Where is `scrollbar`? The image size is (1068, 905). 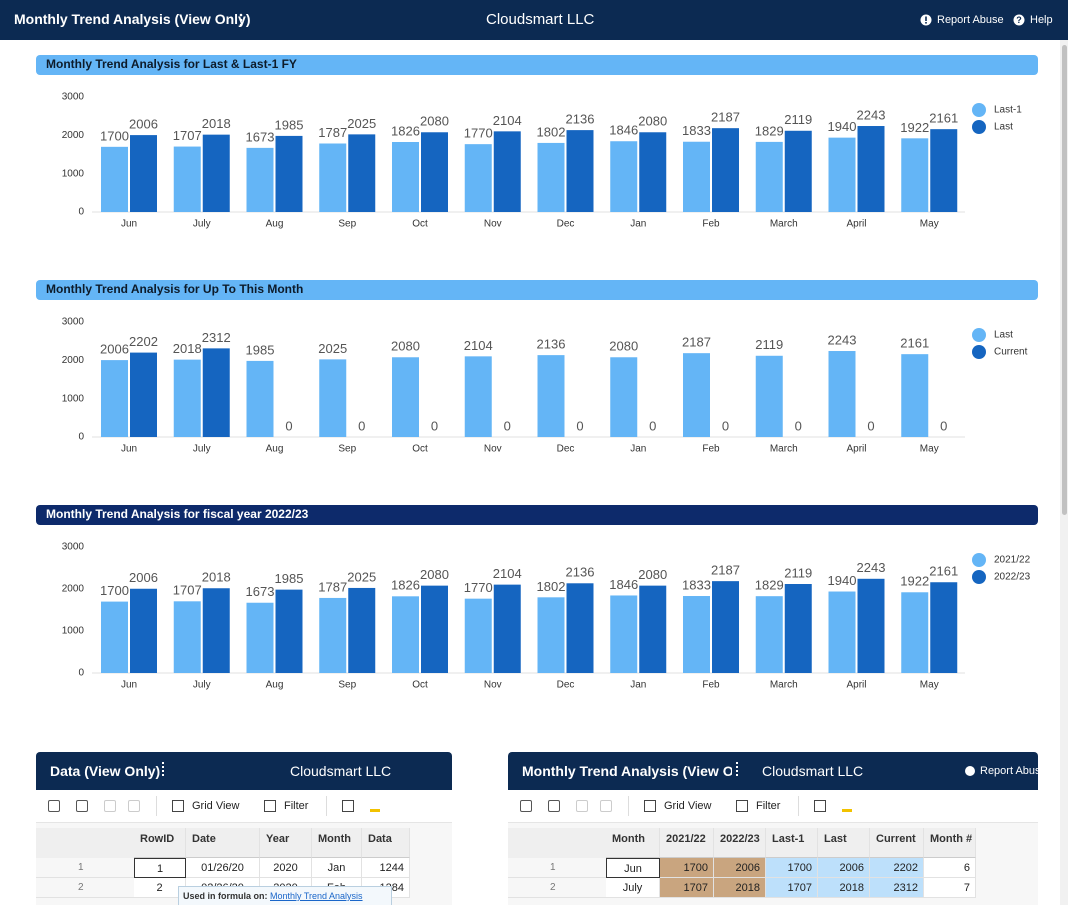 scrollbar is located at coordinates (1064, 472).